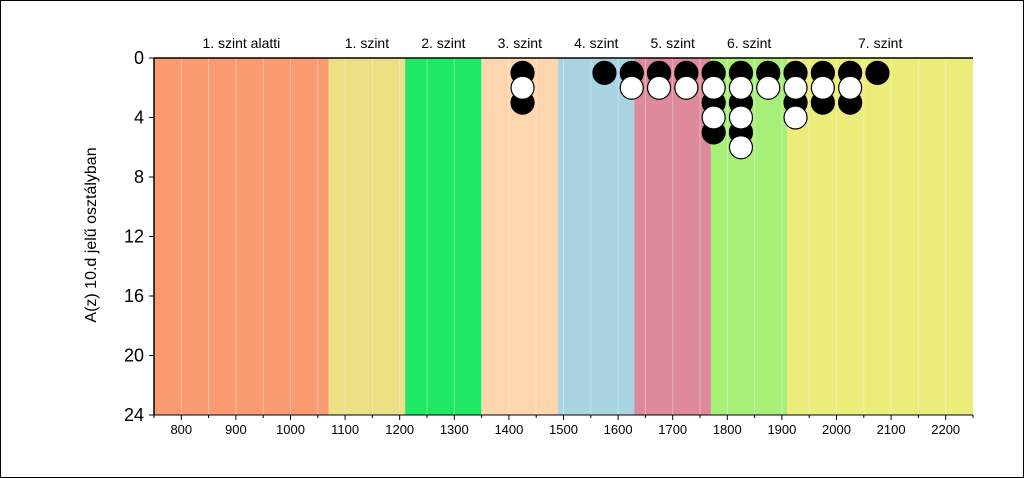 The image size is (1024, 478). Describe the element at coordinates (673, 43) in the screenshot. I see `band-label-6: 5. szint` at that location.